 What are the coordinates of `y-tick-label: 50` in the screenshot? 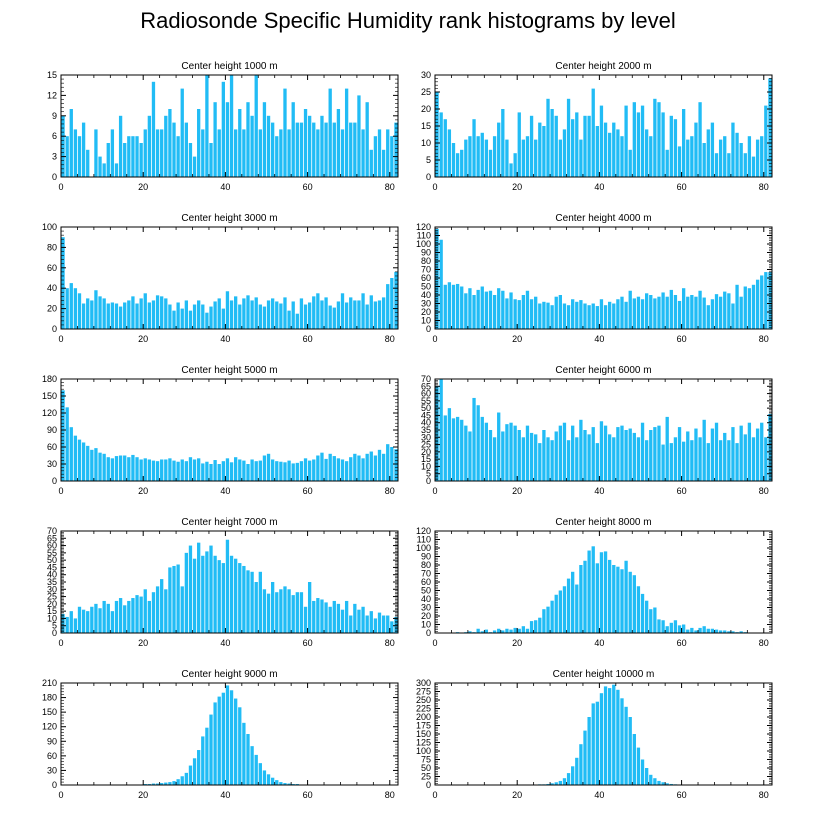 It's located at (426, 287).